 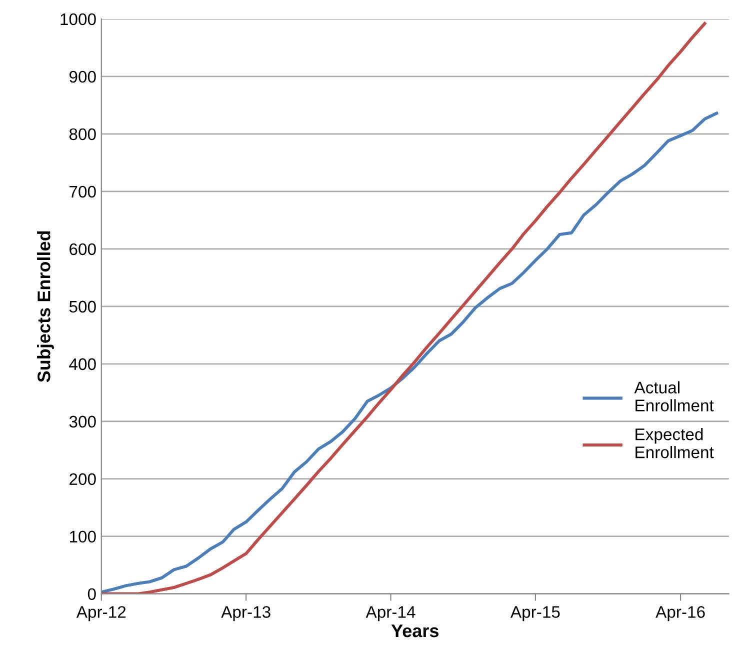 I want to click on y-tick-label: 300, so click(x=82, y=422).